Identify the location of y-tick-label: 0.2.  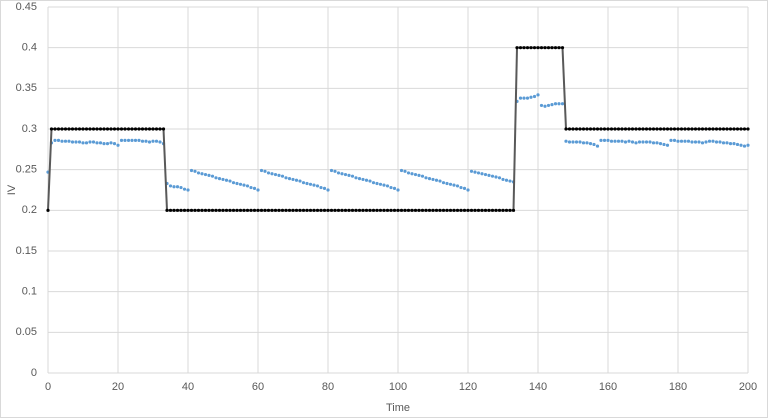
(29, 210).